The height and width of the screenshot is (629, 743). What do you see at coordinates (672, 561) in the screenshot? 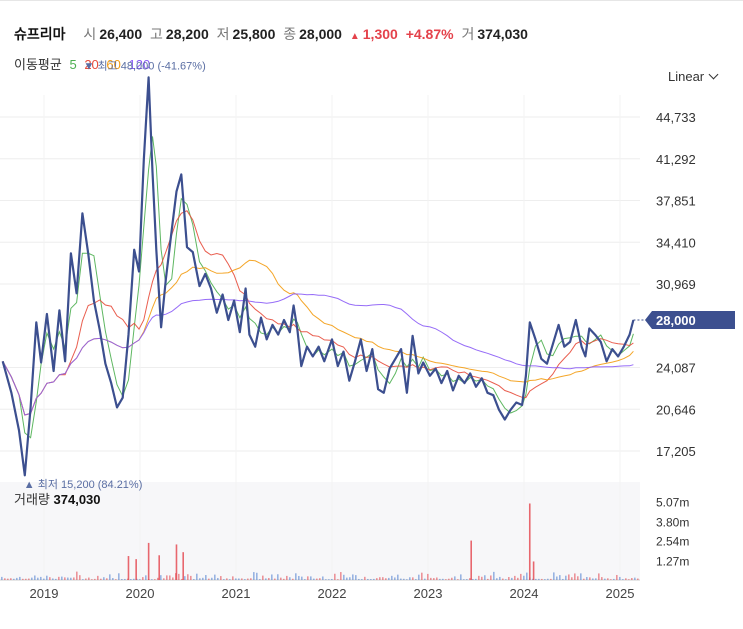
I see `volume-tick-label: 1.27m` at bounding box center [672, 561].